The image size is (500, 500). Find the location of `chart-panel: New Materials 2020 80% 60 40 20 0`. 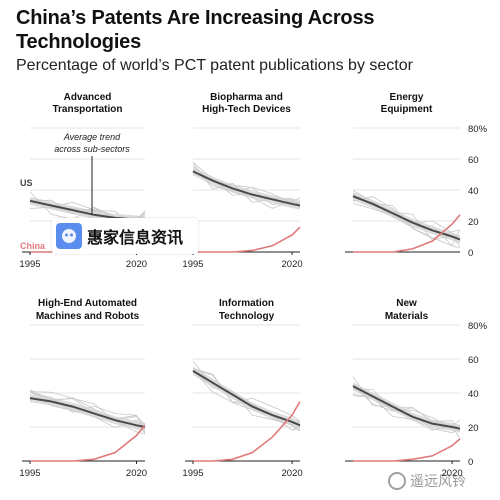

chart-panel: New Materials 2020 80% 60 40 20 0 is located at coordinates (416, 388).